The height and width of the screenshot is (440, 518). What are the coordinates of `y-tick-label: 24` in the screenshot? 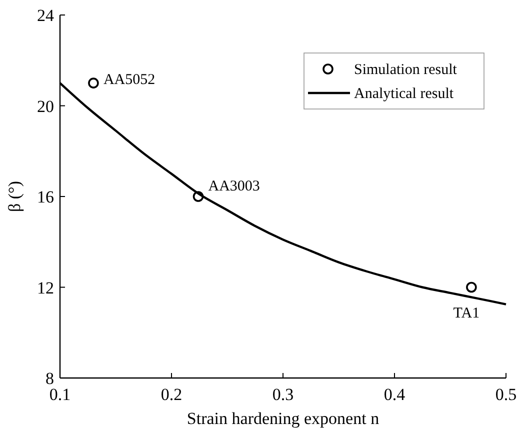 It's located at (45, 15).